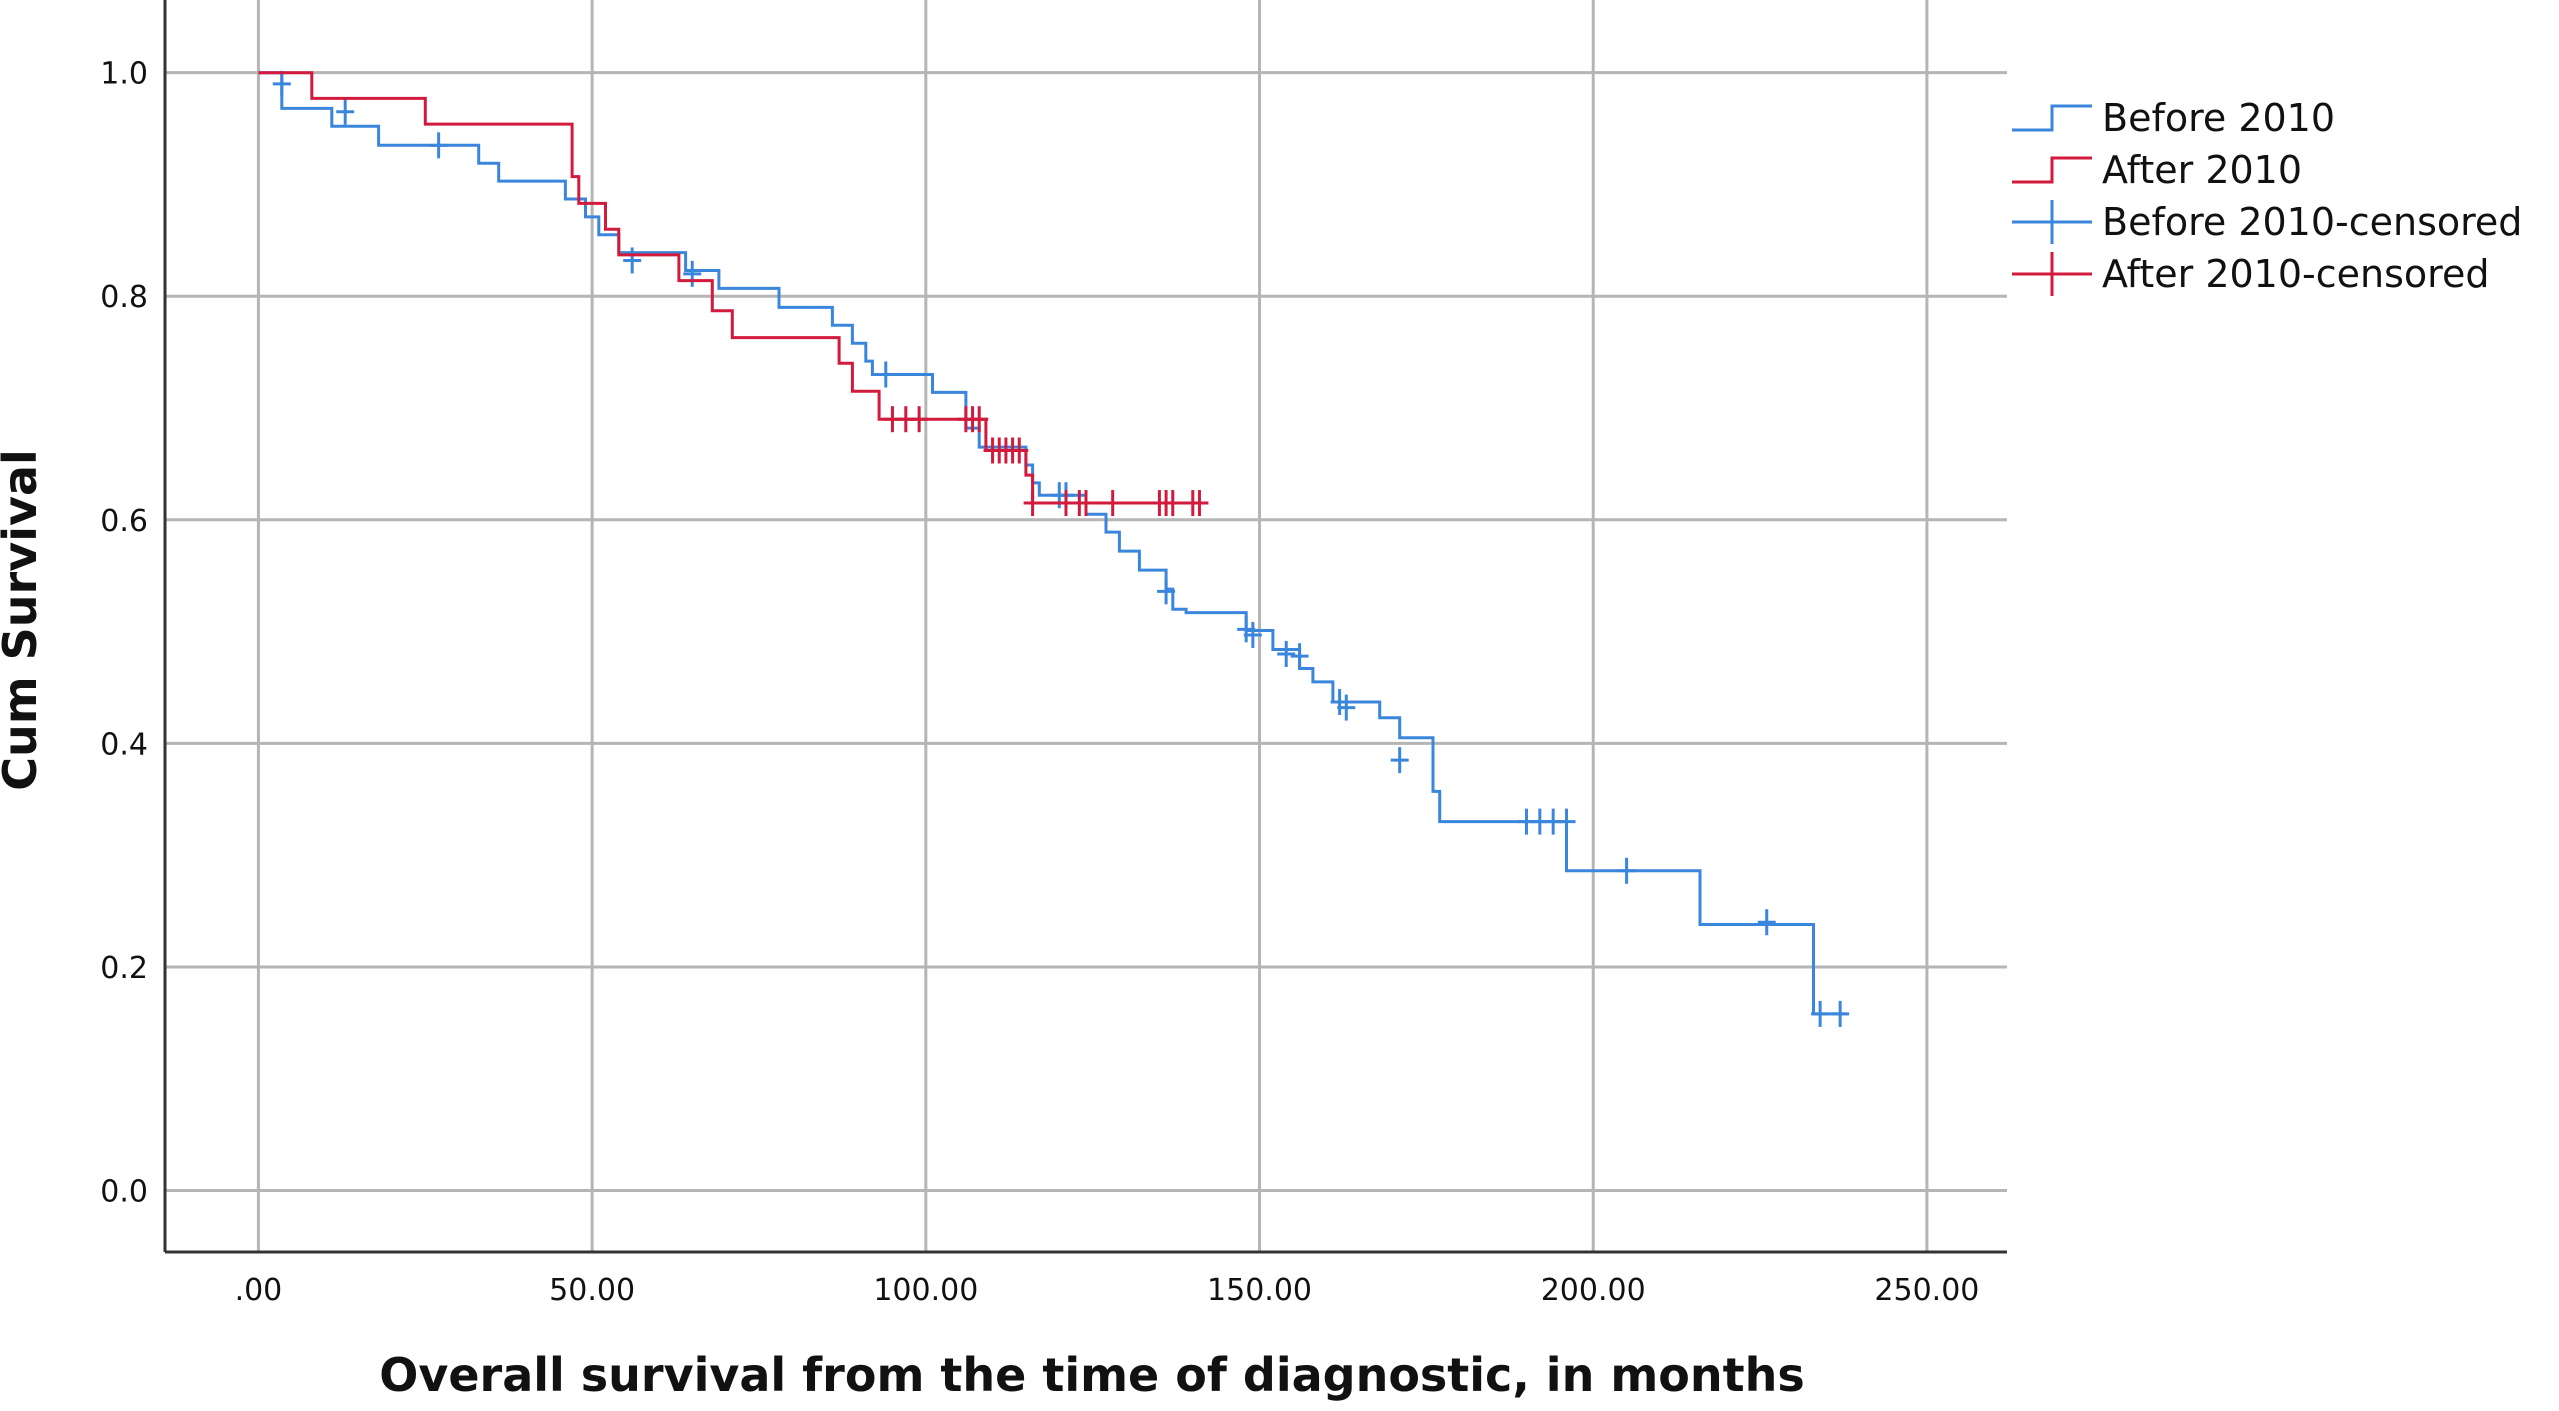  What do you see at coordinates (124, 74) in the screenshot?
I see `y-tick-label: 1.0` at bounding box center [124, 74].